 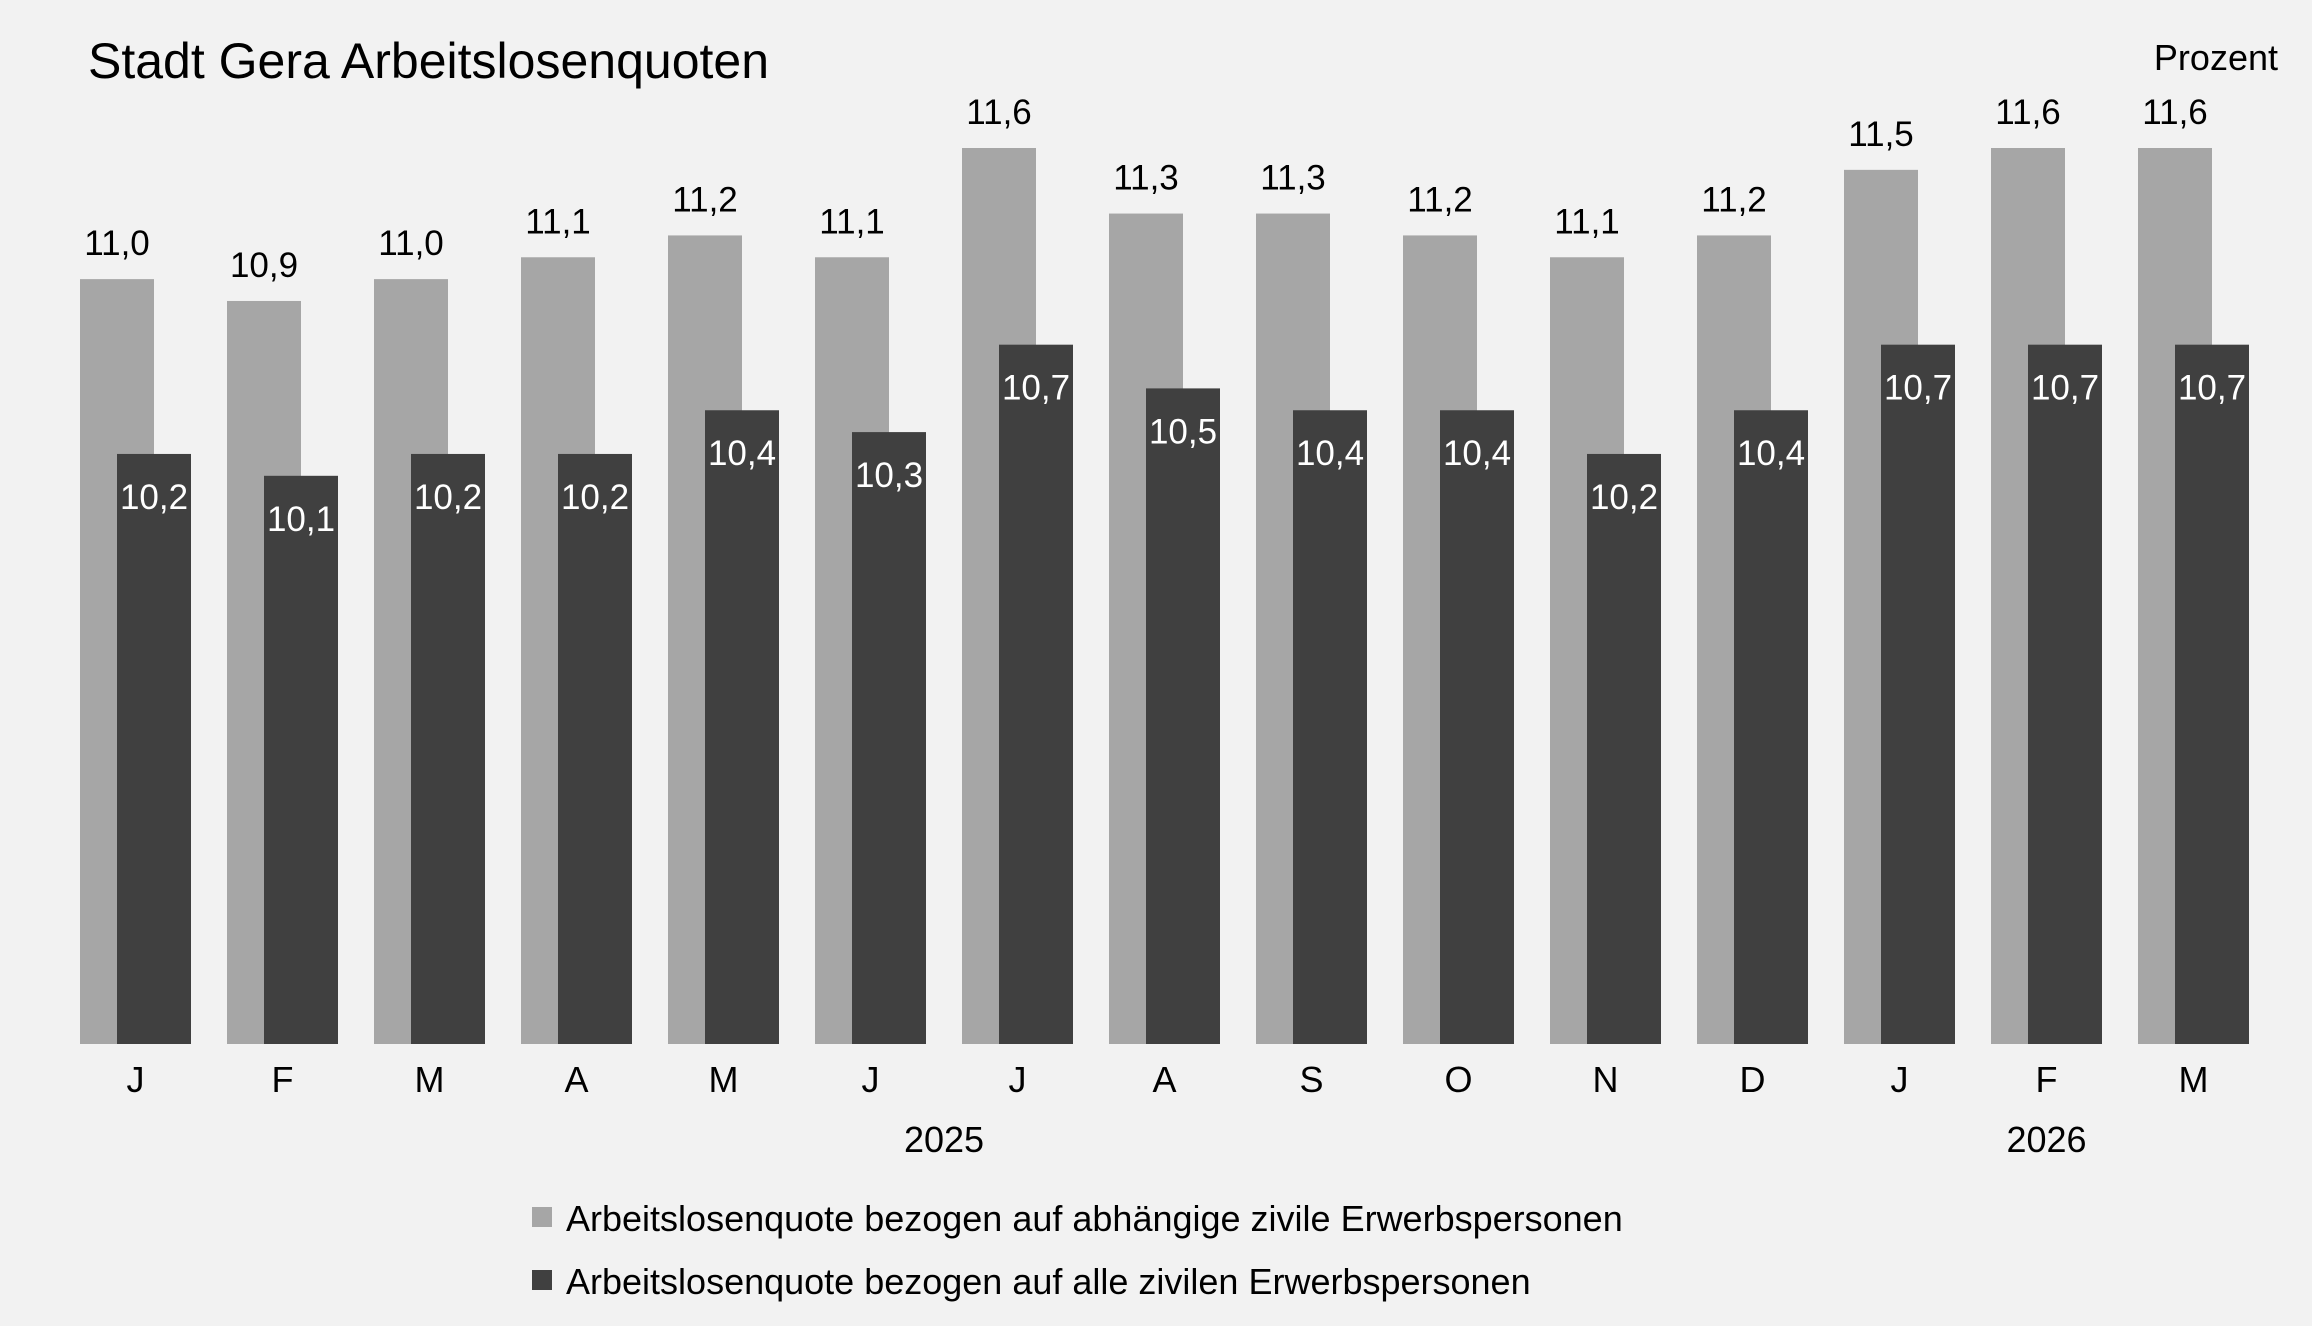 What do you see at coordinates (2046, 1139) in the screenshot?
I see `year-label: 2026` at bounding box center [2046, 1139].